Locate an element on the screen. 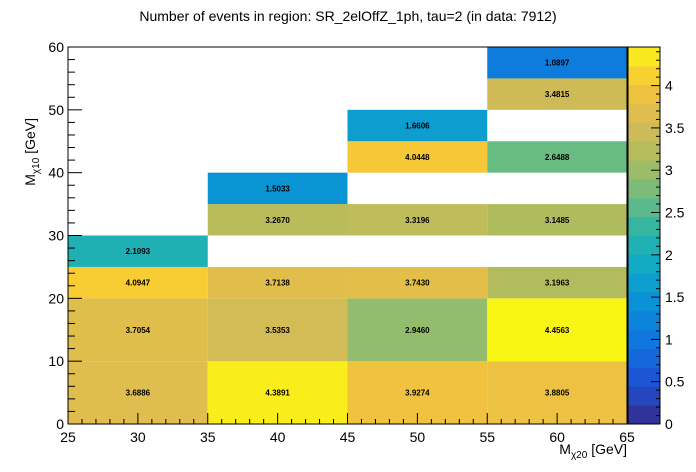 The height and width of the screenshot is (472, 696). cell-value-label: 4.3891 is located at coordinates (277, 393).